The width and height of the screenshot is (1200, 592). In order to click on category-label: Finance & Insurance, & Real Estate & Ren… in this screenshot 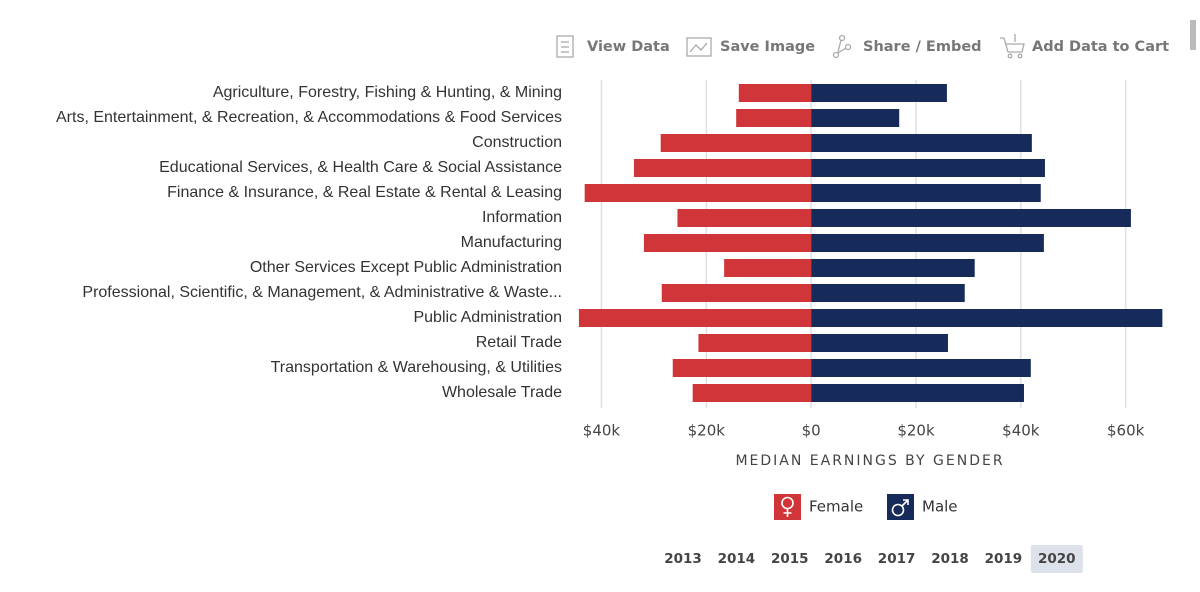, I will do `click(364, 192)`.